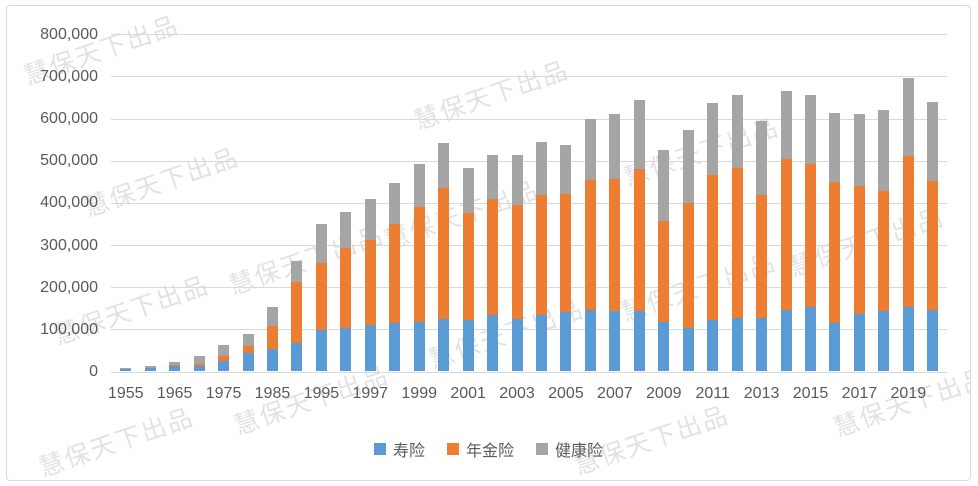  I want to click on bar-2002, so click(493, 263).